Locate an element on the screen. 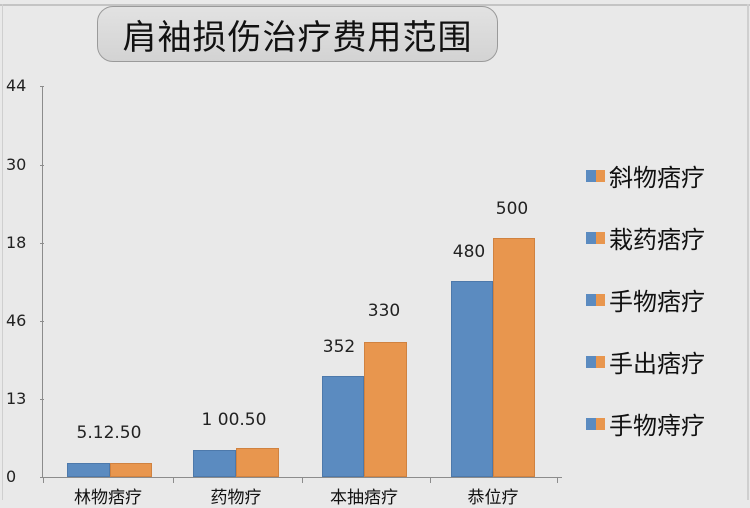 This screenshot has height=508, width=750. x-axis-category-label: 本抽痞疗 is located at coordinates (364, 498).